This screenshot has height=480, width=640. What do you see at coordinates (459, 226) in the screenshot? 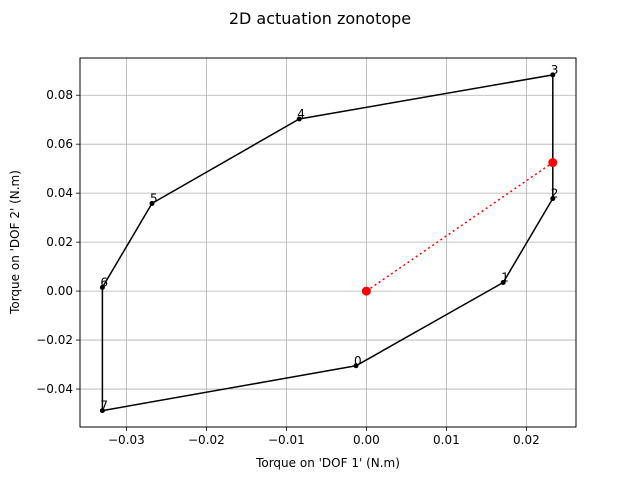
I see `direction-line` at bounding box center [459, 226].